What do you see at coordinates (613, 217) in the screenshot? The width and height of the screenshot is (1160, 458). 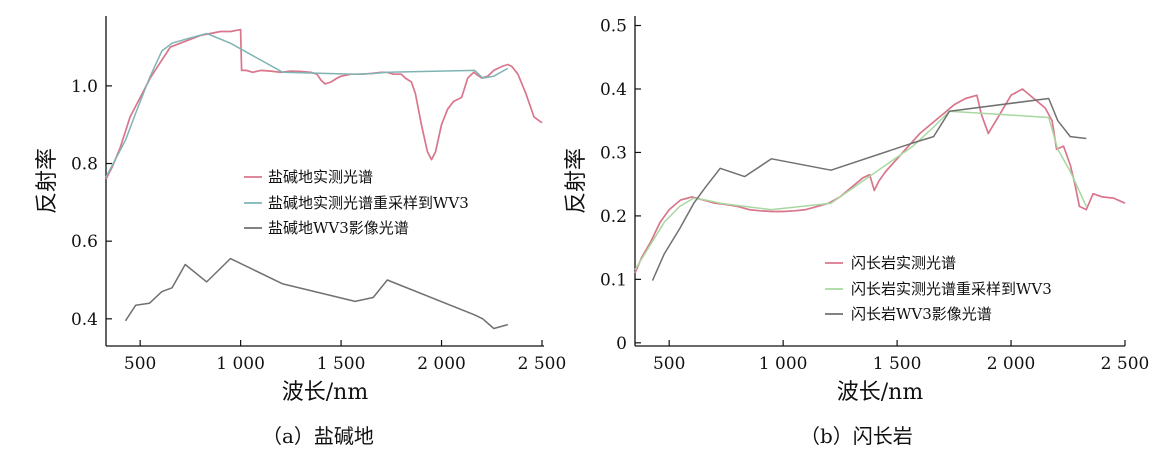 I see `y-tick-label: 0.2` at bounding box center [613, 217].